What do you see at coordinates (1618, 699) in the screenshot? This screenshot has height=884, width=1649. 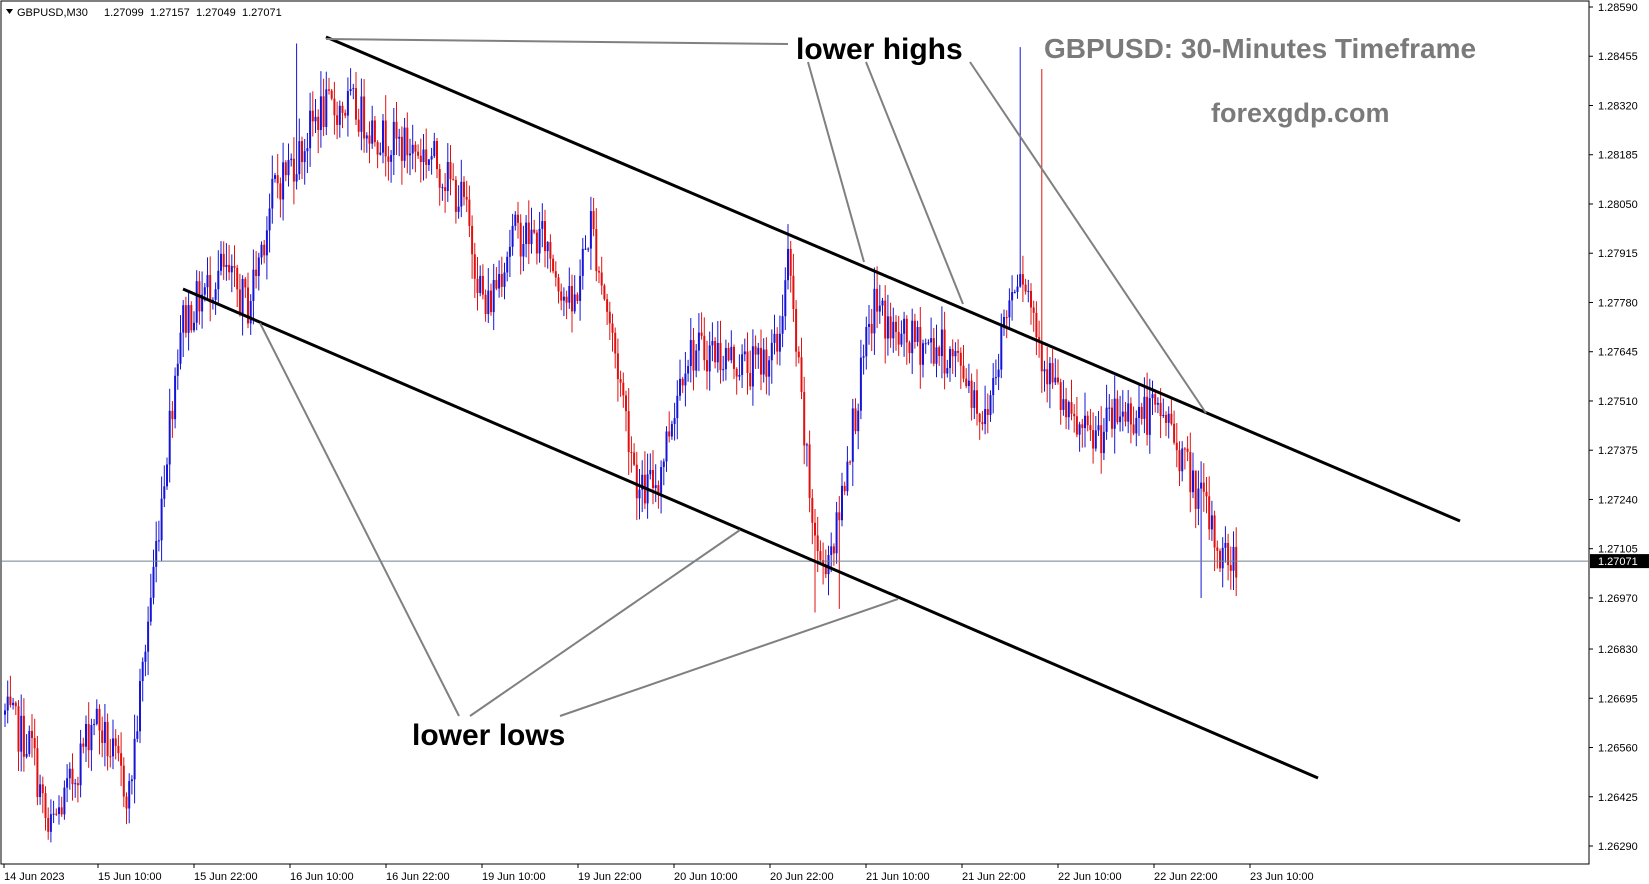 I see `y-tick-label: 1.26695` at bounding box center [1618, 699].